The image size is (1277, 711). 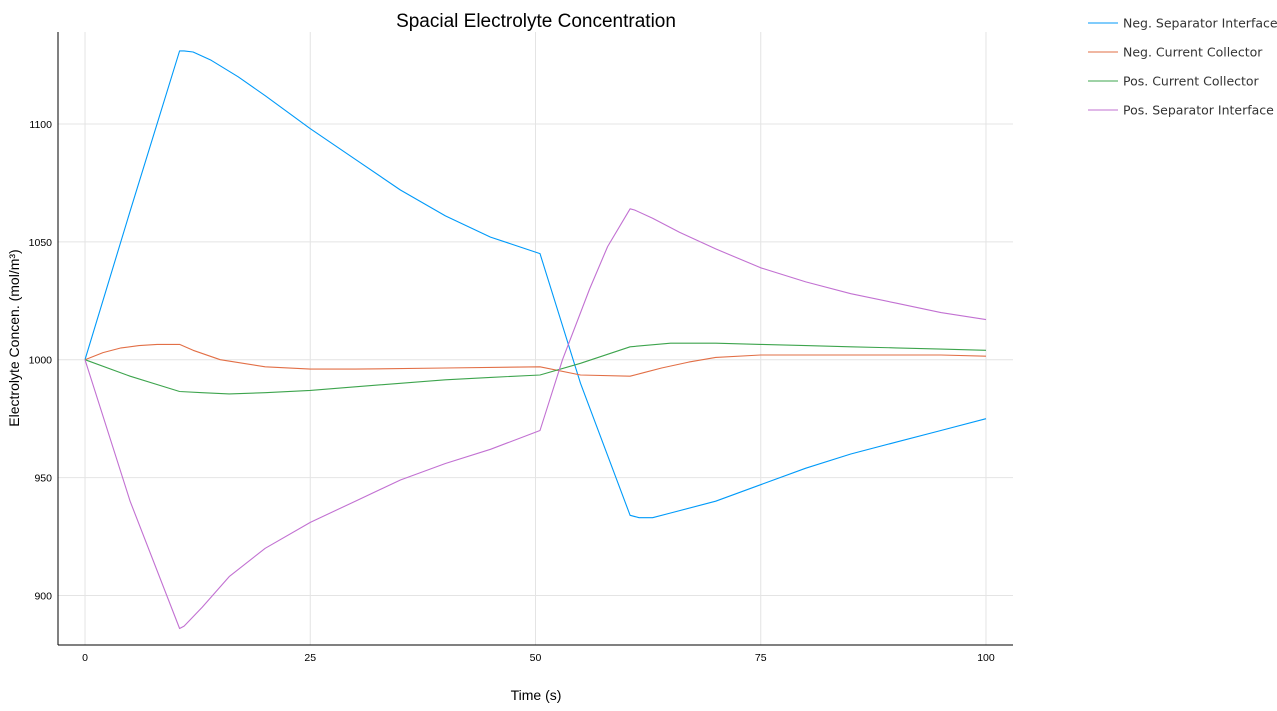 I want to click on legend-item: Pos. Separator Interface, so click(x=1181, y=110).